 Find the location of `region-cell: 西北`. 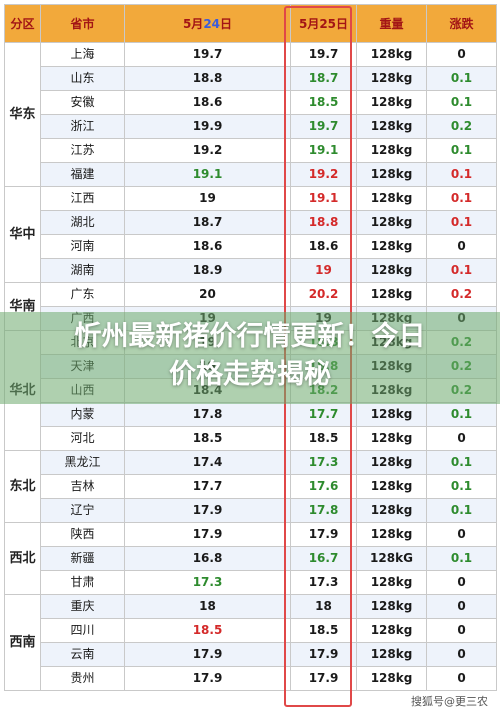

region-cell: 西北 is located at coordinates (22, 558).